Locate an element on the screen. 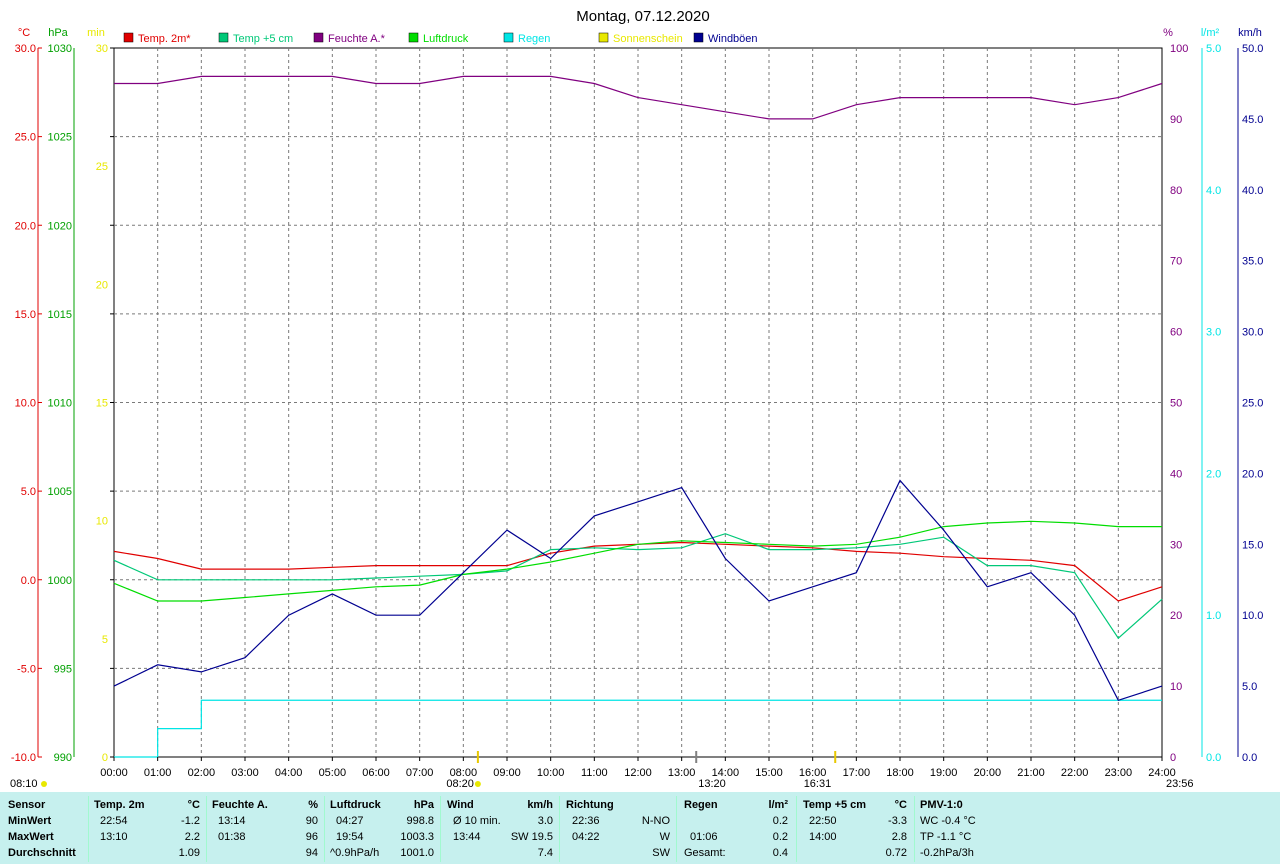  time-tick-label: 15:00 is located at coordinates (769, 773).